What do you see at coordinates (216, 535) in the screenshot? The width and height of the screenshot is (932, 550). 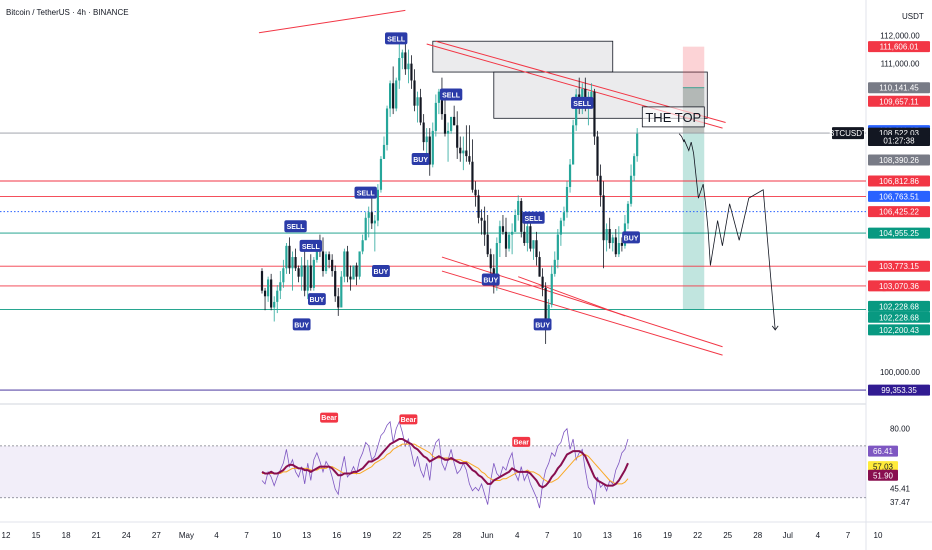 I see `time-tick: 4` at bounding box center [216, 535].